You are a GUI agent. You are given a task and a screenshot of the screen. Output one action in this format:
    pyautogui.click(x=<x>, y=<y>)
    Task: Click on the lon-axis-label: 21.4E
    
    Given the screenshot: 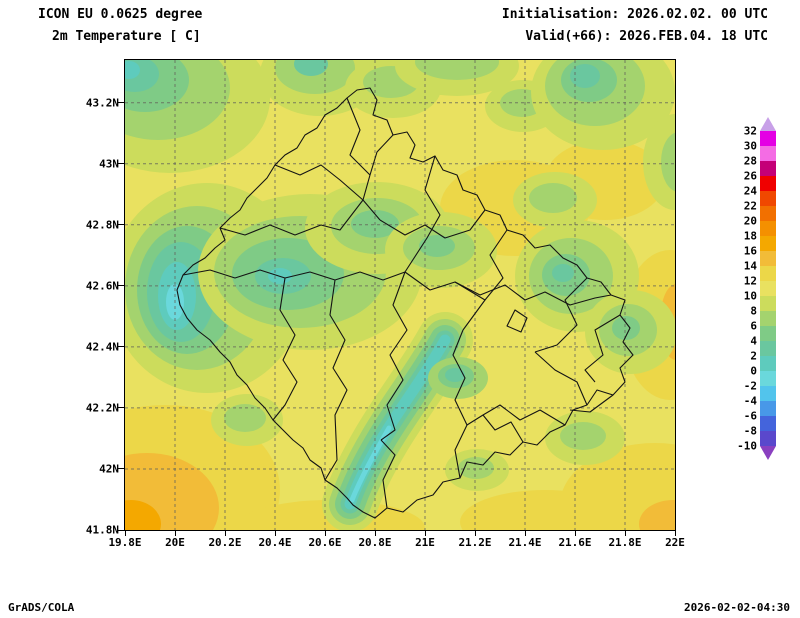 What is the action you would take?
    pyautogui.click(x=525, y=542)
    